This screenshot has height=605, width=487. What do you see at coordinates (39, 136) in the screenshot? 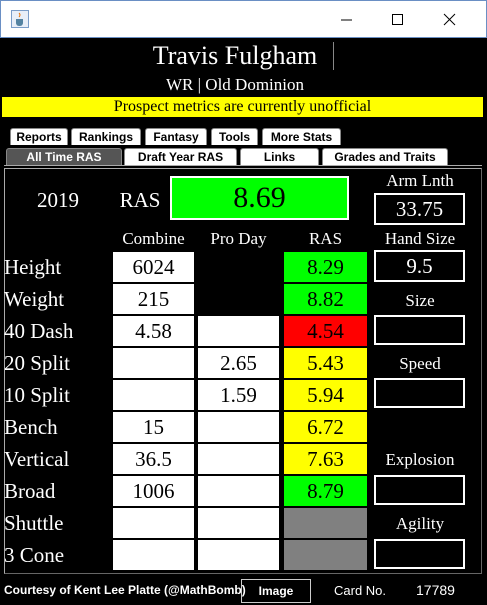
I see `tab: Reports` at bounding box center [39, 136].